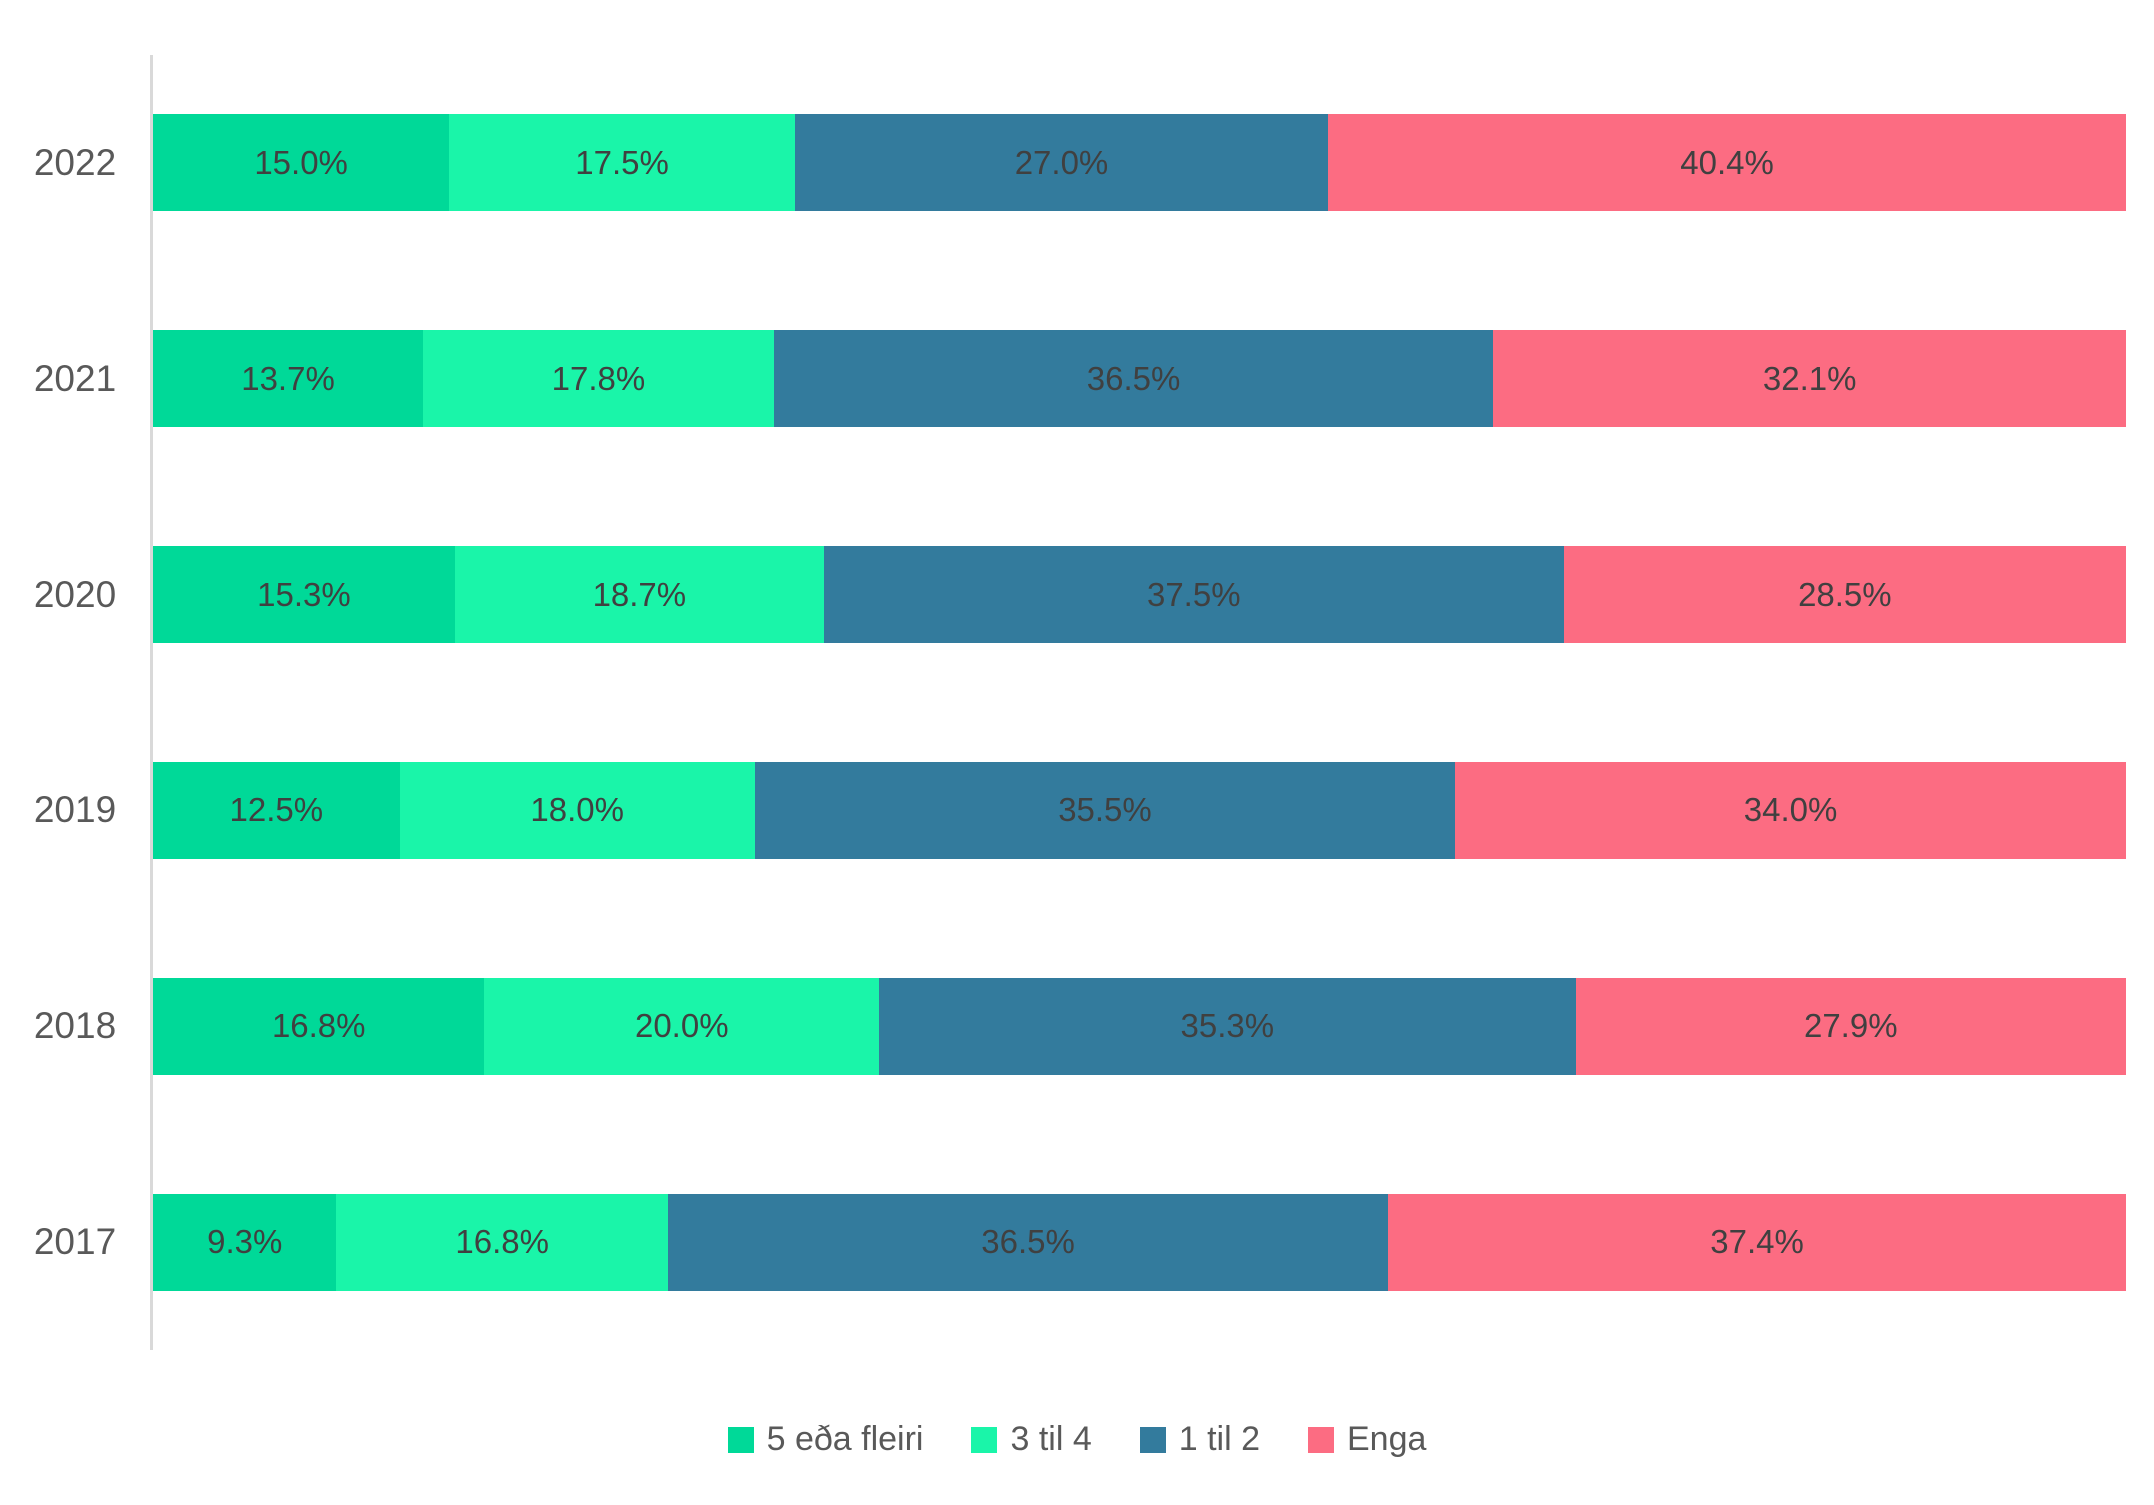 The height and width of the screenshot is (1505, 2154). I want to click on bar-segment-1-til-2: 37.5%, so click(1193, 595).